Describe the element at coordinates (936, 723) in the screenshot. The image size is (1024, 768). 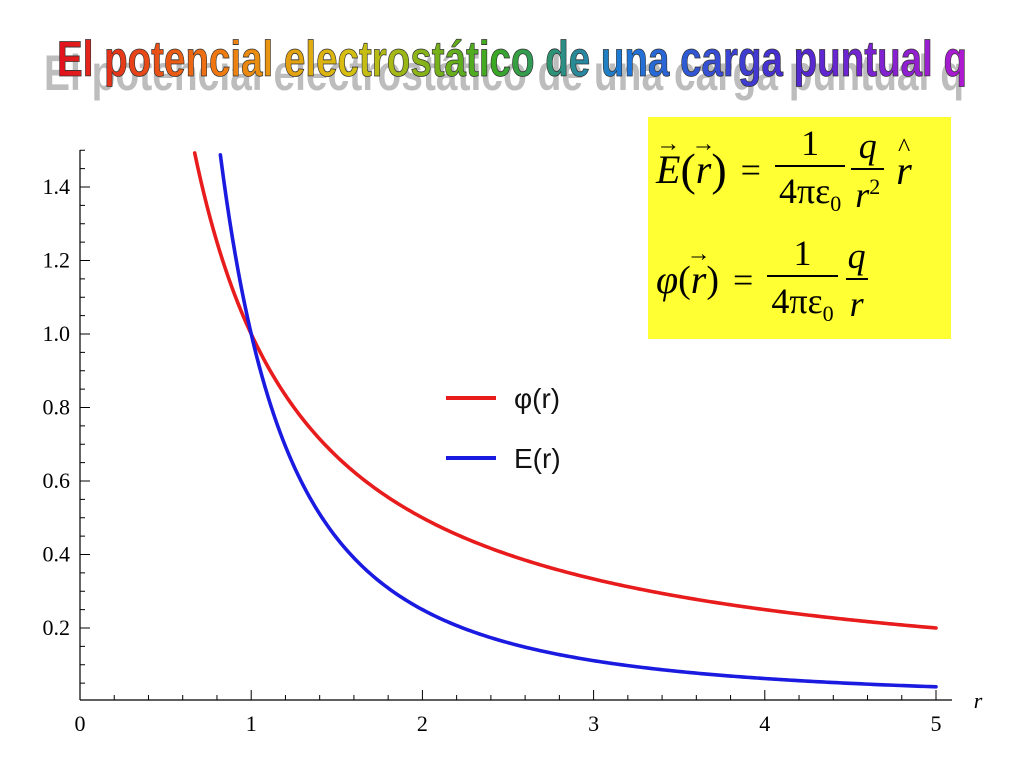
I see `x-tick-label: 5` at that location.